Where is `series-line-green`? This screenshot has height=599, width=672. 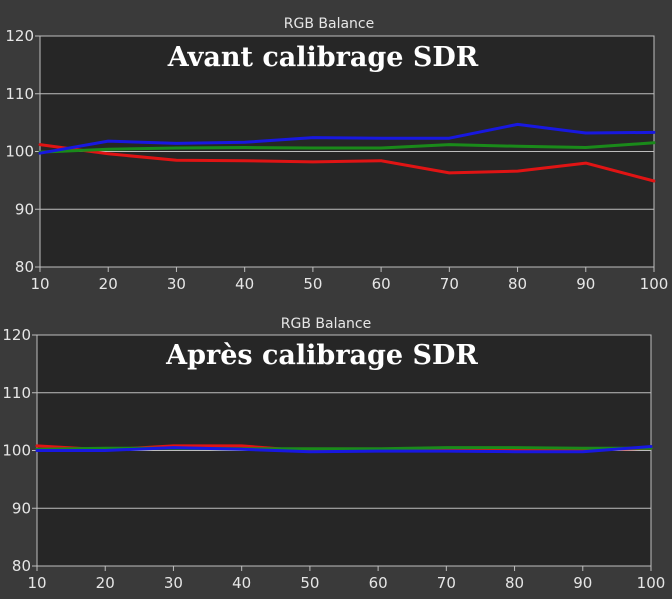
series-line-green is located at coordinates (347, 147).